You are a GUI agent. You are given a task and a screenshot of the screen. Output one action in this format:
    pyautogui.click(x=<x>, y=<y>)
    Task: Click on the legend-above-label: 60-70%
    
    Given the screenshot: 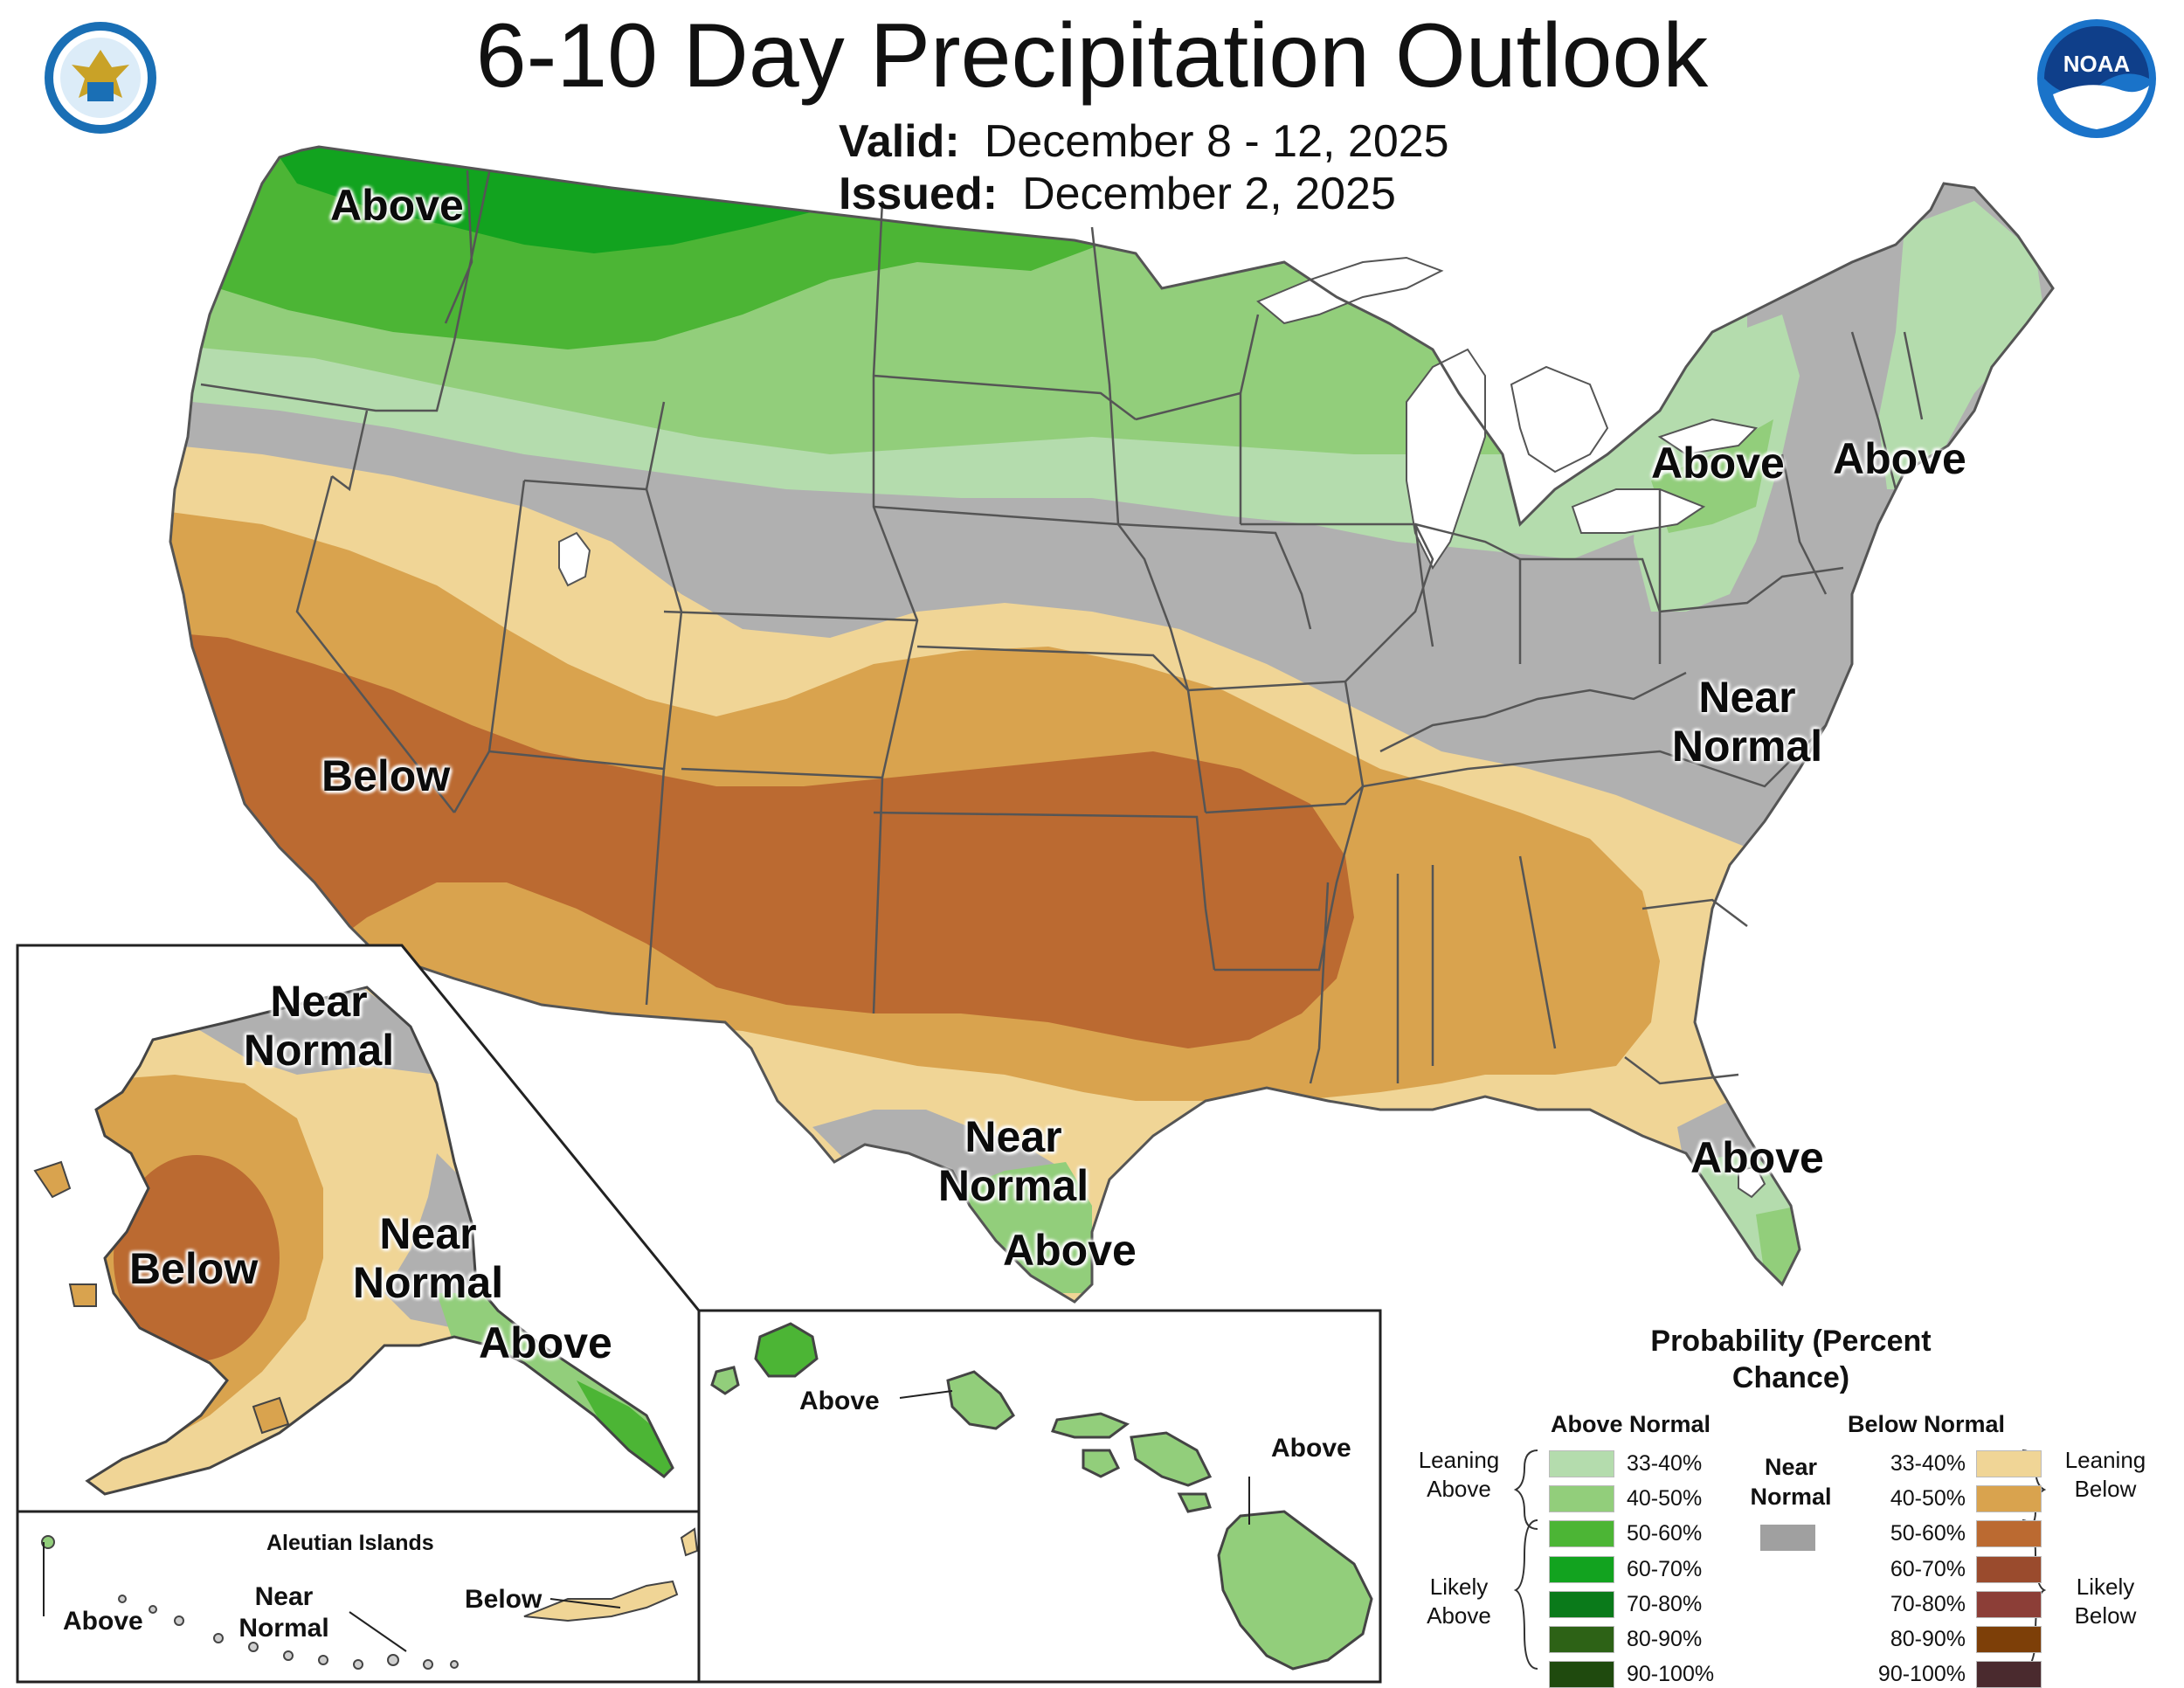 What is the action you would take?
    pyautogui.click(x=1665, y=1568)
    